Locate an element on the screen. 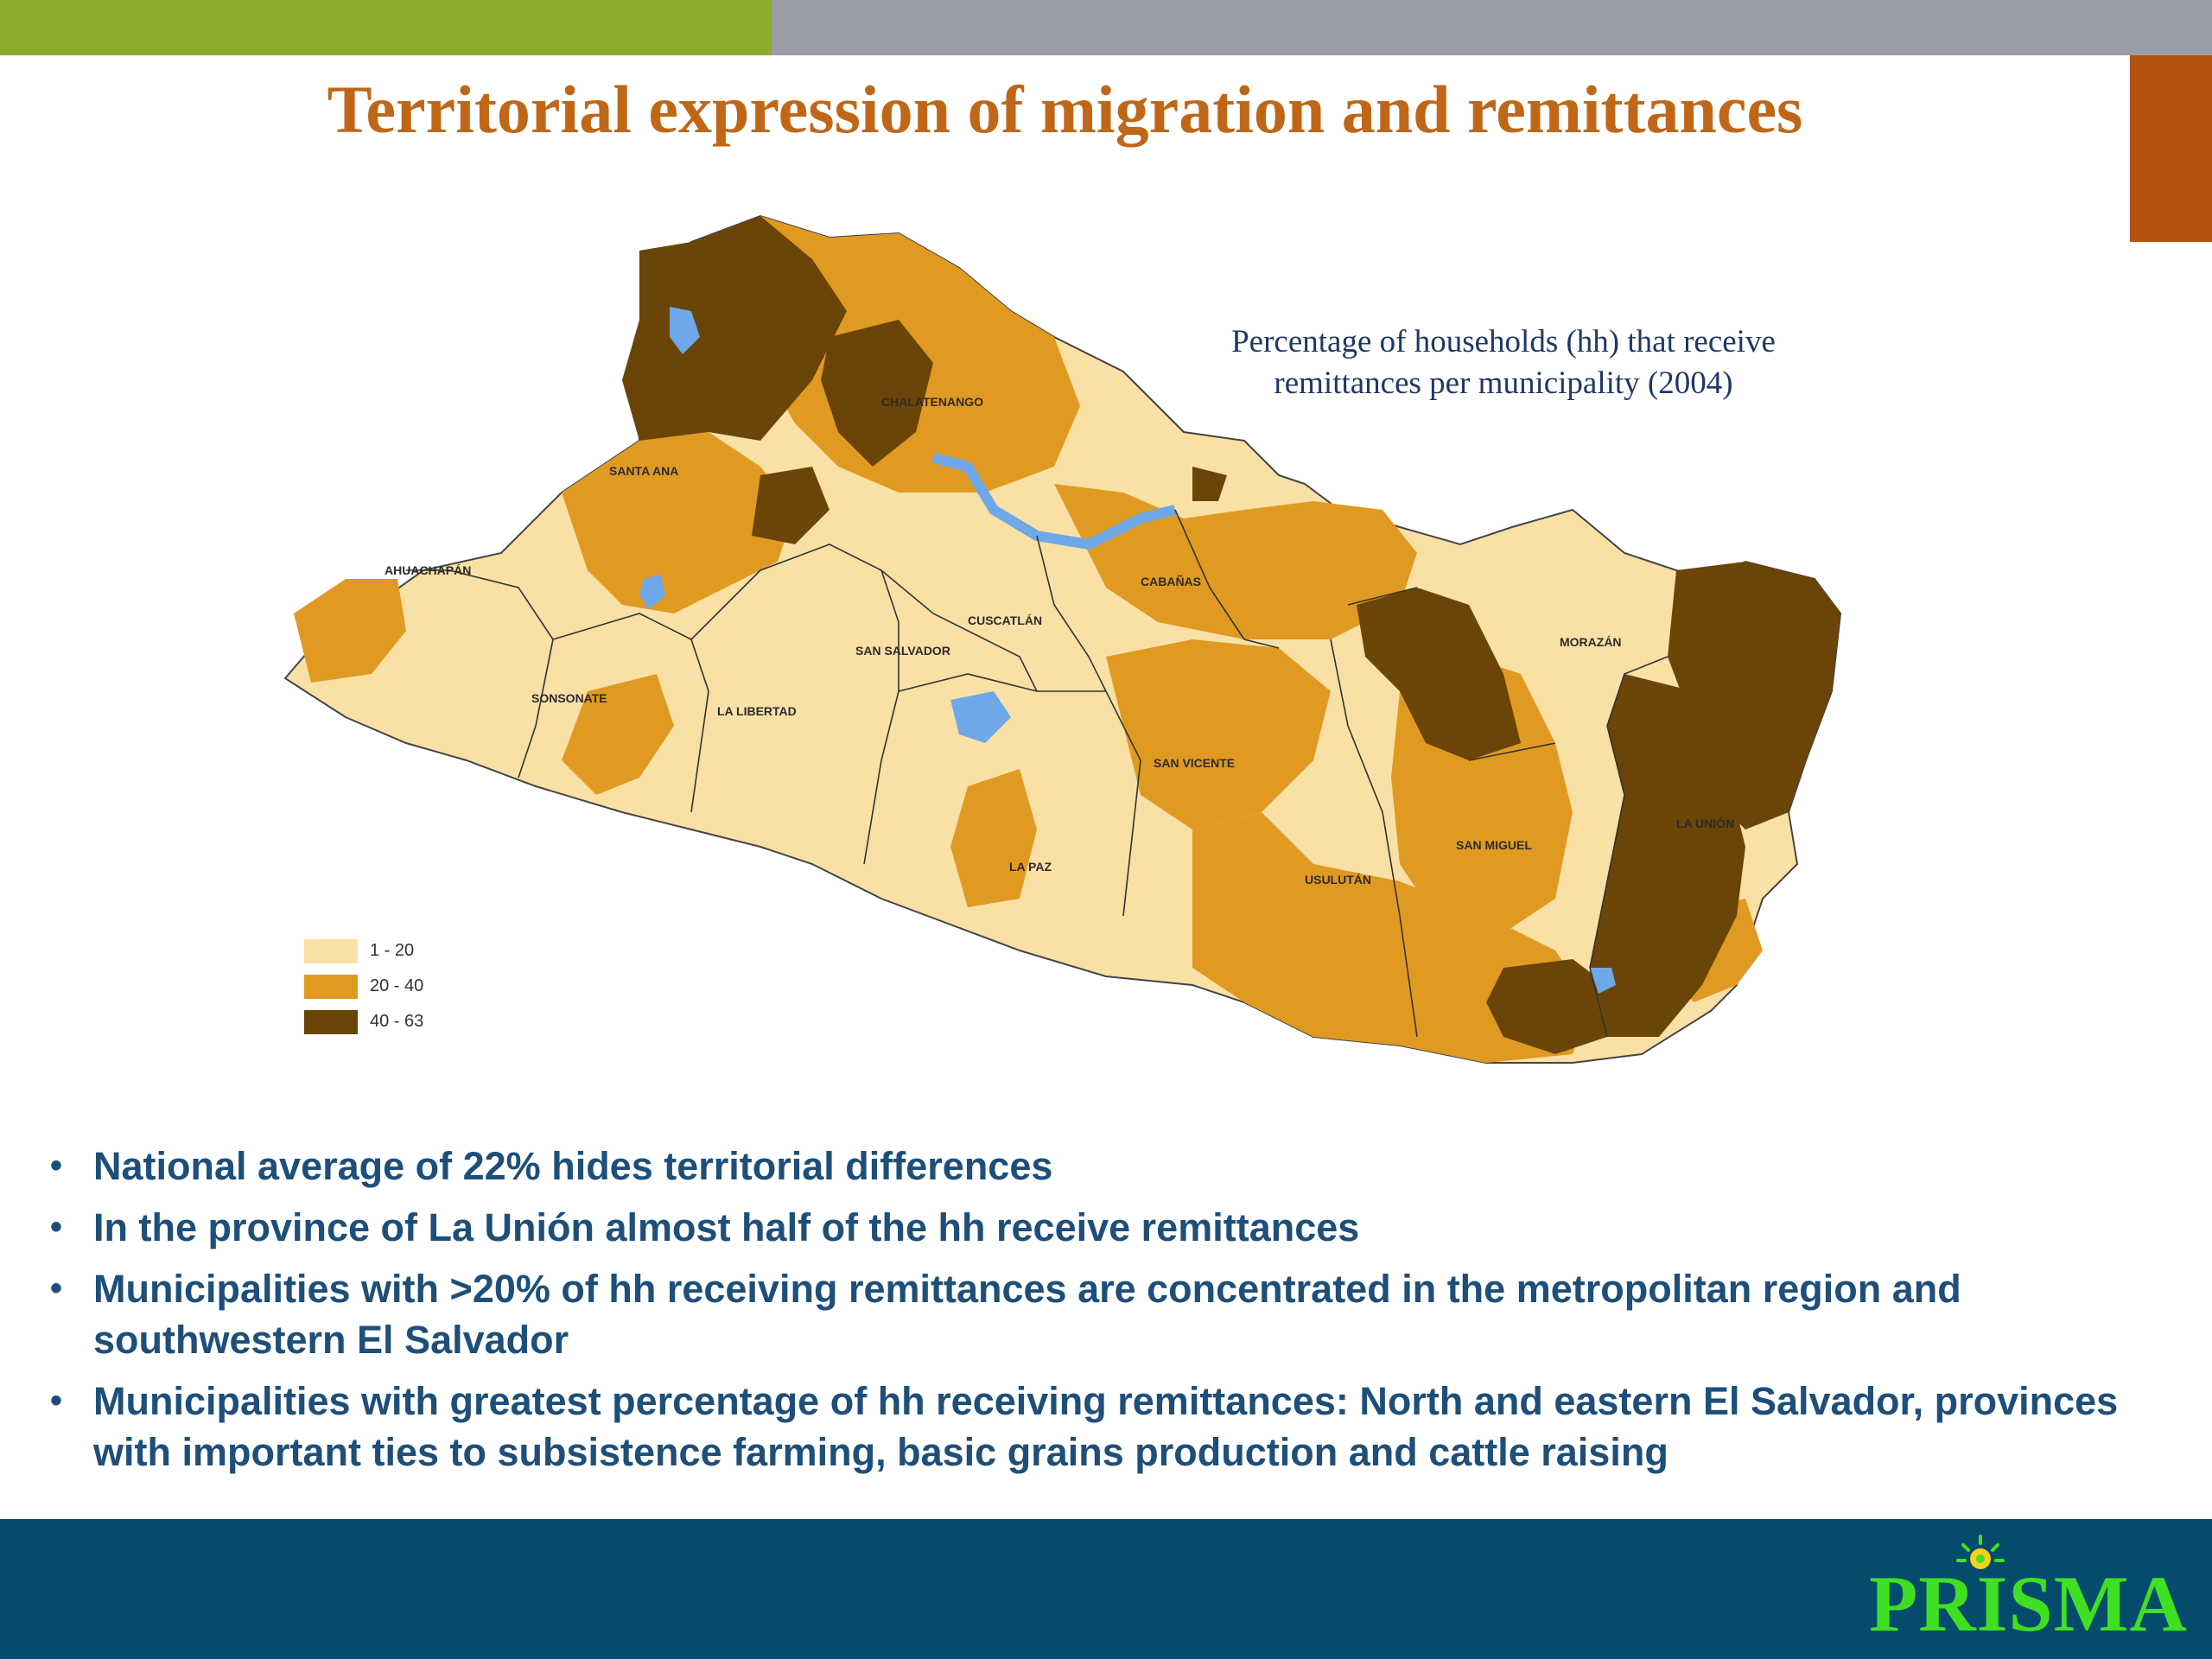 The image size is (2212, 1659). lake-ilopango is located at coordinates (980, 717).